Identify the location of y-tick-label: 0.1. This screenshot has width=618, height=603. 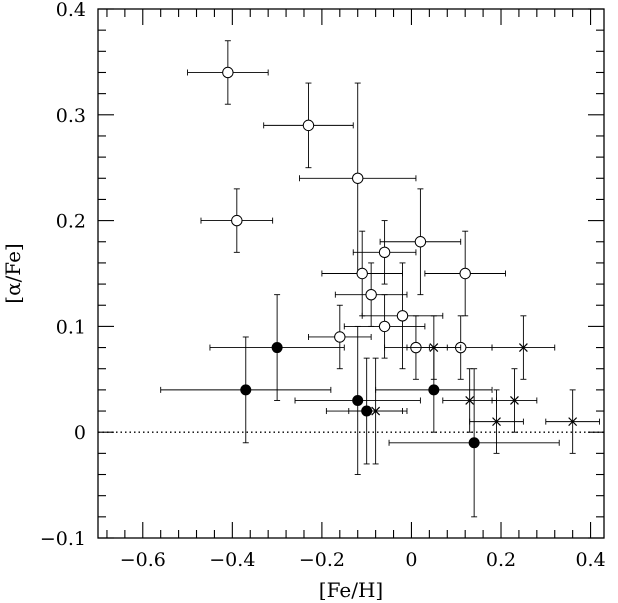
(71, 327).